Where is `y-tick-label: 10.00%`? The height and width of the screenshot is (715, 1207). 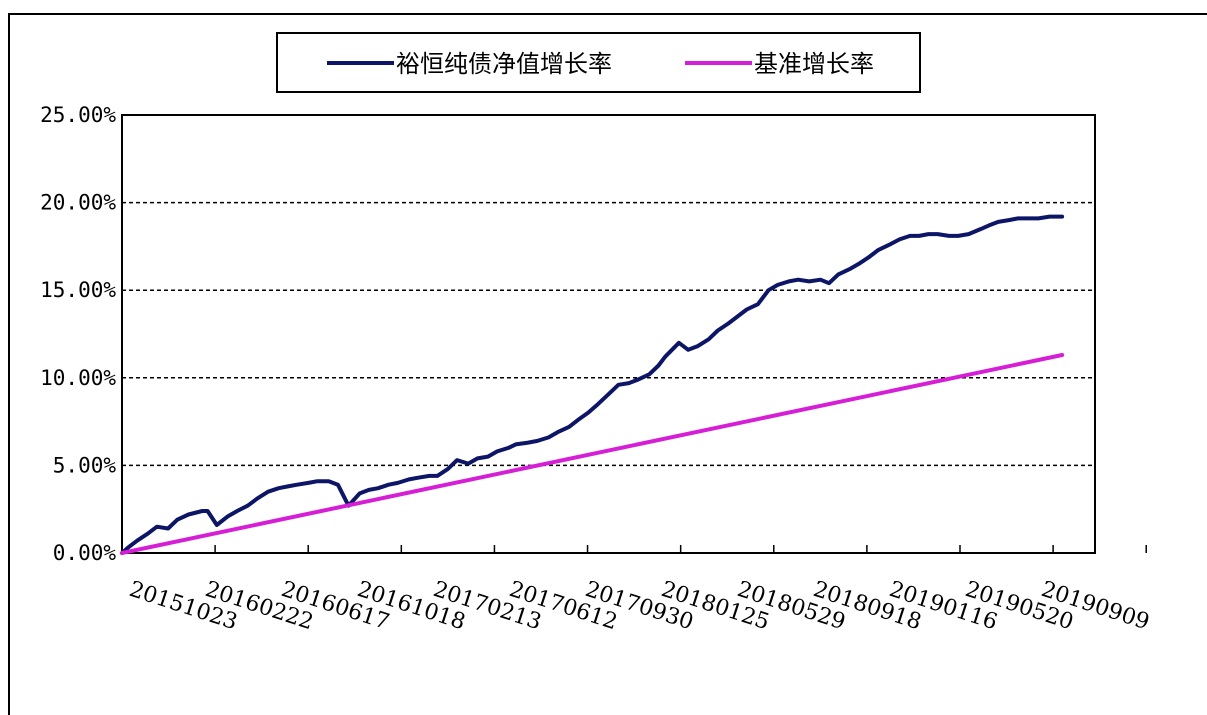 y-tick-label: 10.00% is located at coordinates (78, 378).